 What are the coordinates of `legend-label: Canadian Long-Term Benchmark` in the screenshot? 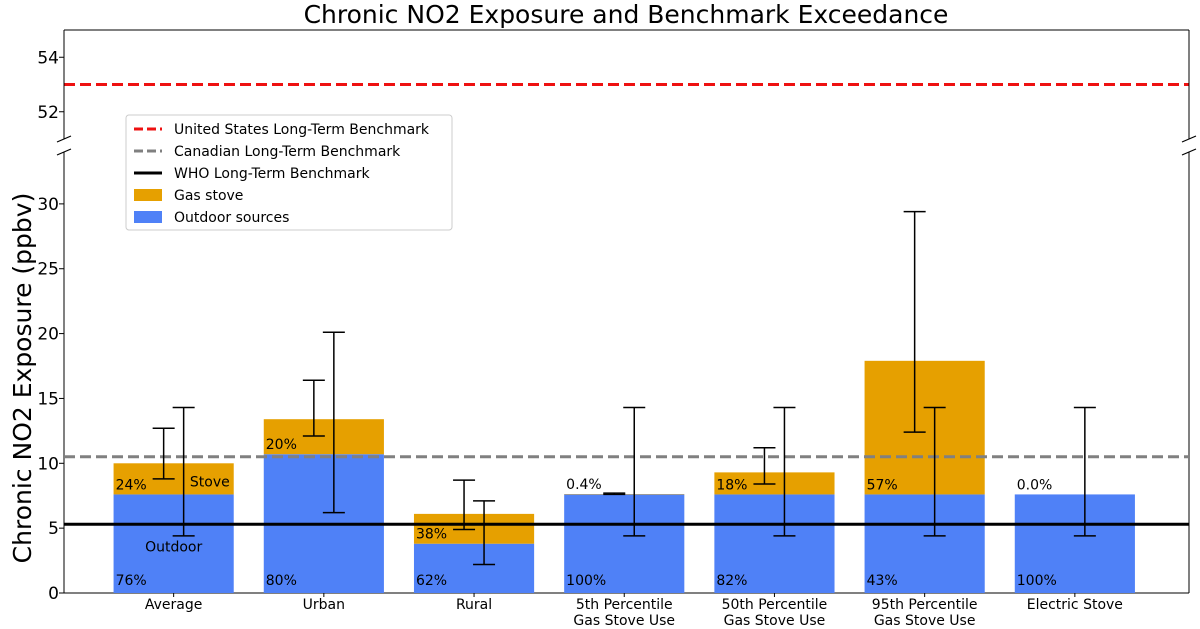 It's located at (287, 152).